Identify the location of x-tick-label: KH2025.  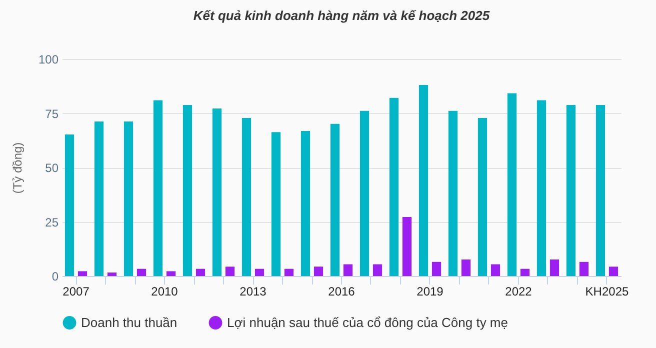
(607, 291).